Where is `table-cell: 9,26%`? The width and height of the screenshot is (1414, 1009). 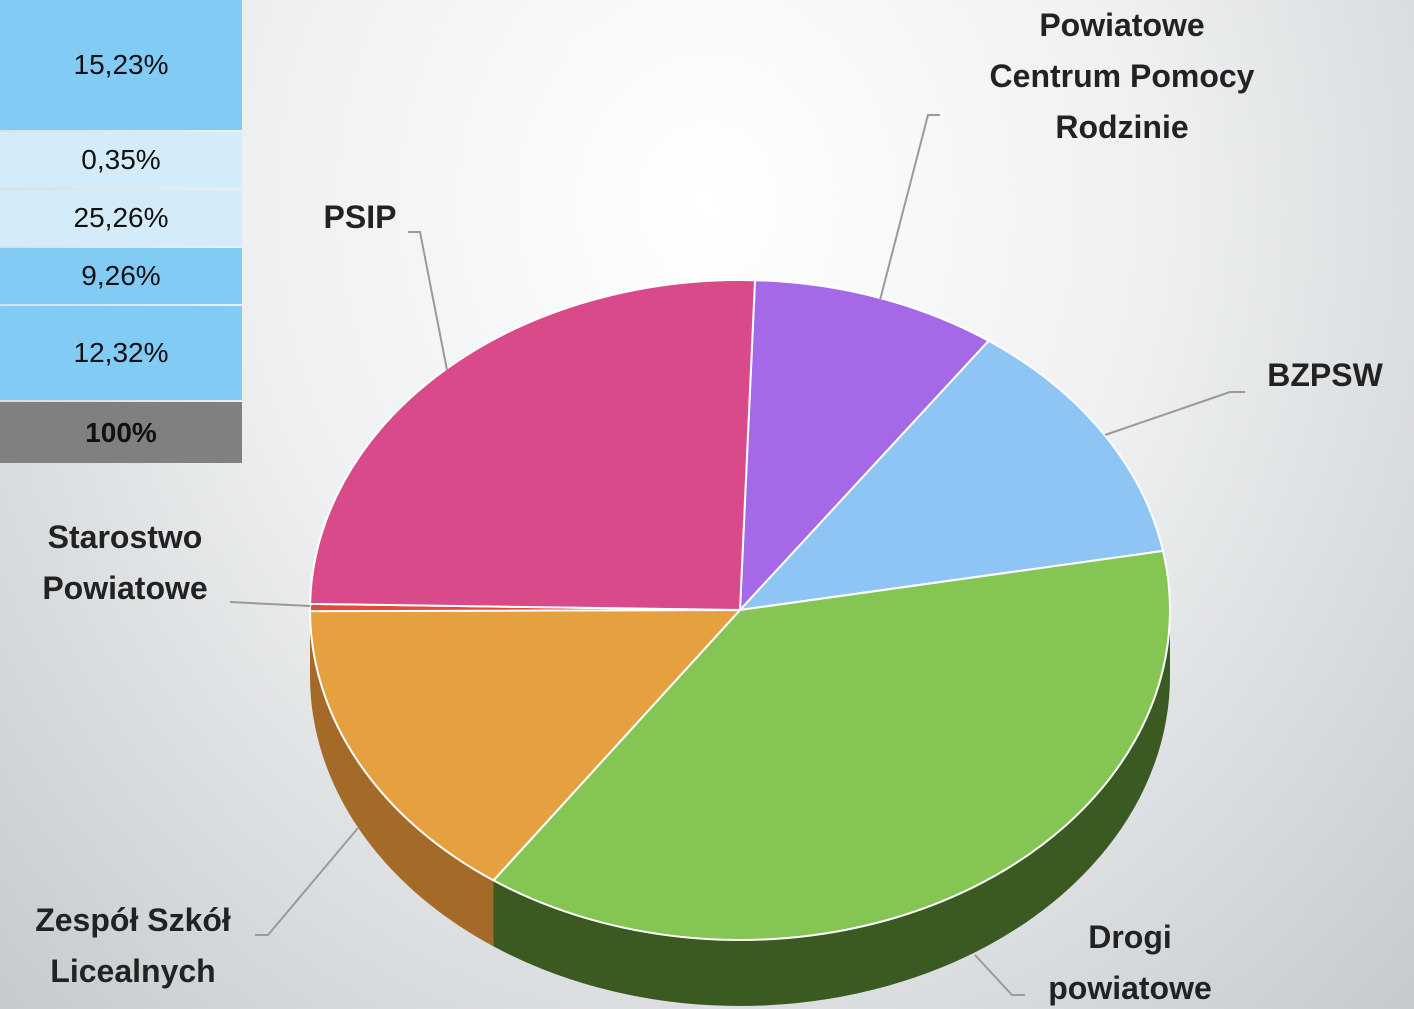 table-cell: 9,26% is located at coordinates (121, 276).